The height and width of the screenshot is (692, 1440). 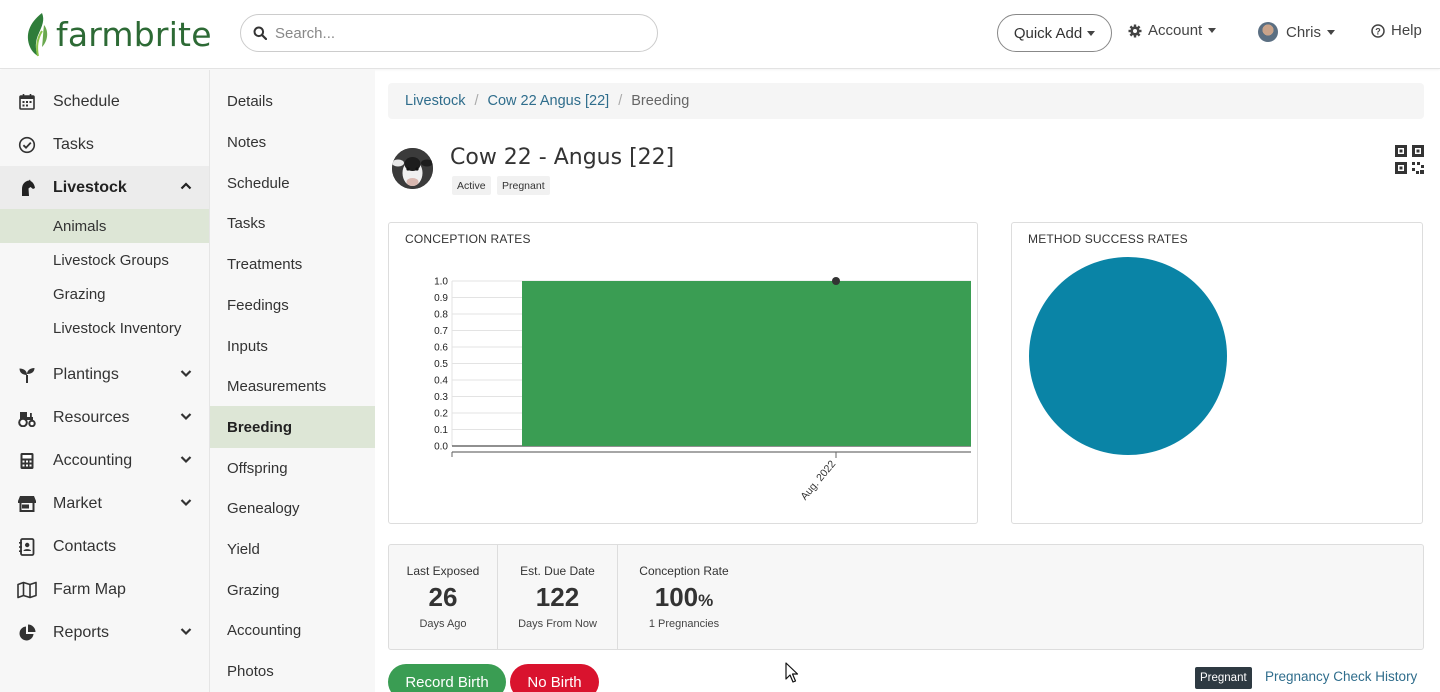 I want to click on sidebar-sub-livestock-groups: Livestock Groups, so click(x=104, y=260).